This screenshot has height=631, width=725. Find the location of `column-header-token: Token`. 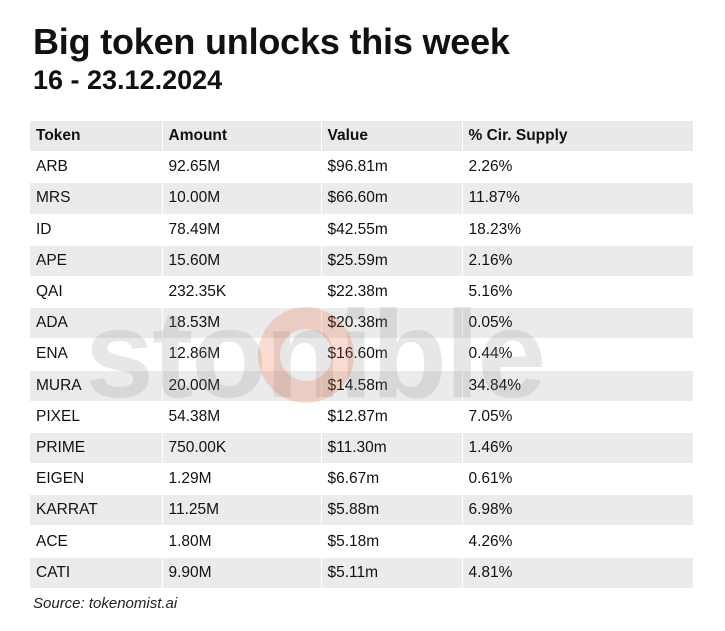

column-header-token: Token is located at coordinates (96, 137).